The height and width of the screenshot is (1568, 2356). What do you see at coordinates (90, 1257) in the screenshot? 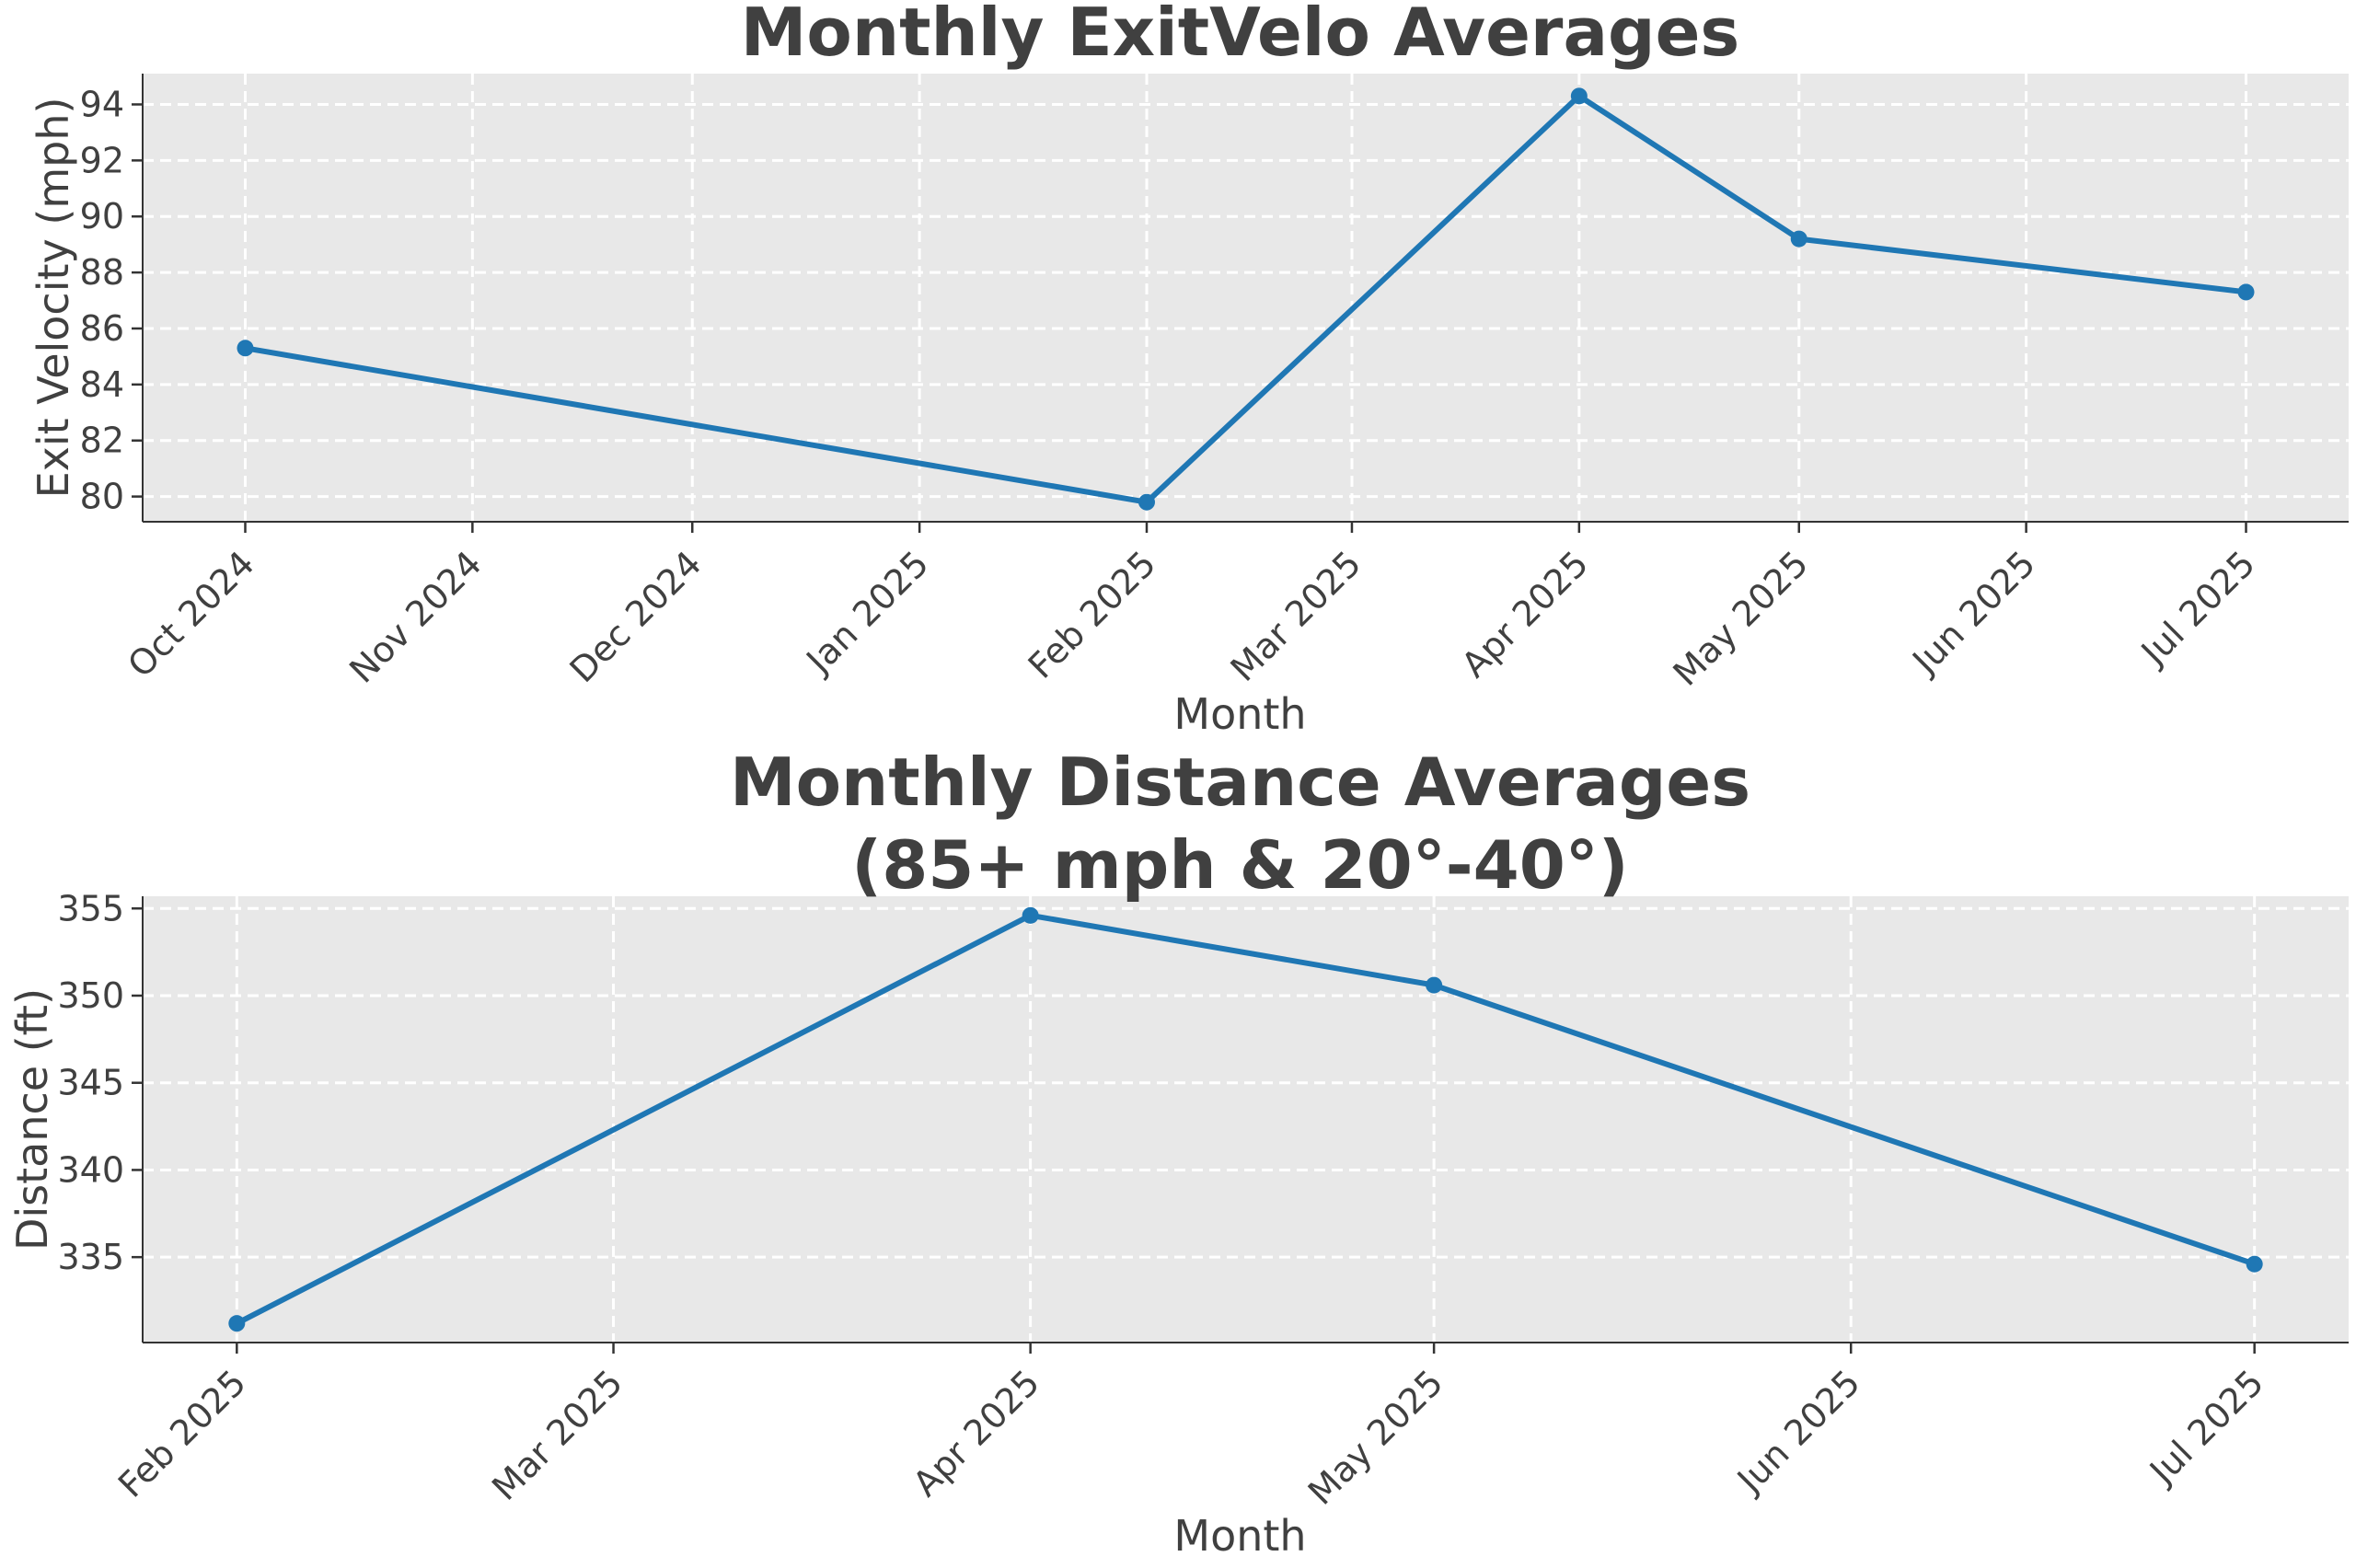
I see `y-tick-label: 335` at bounding box center [90, 1257].